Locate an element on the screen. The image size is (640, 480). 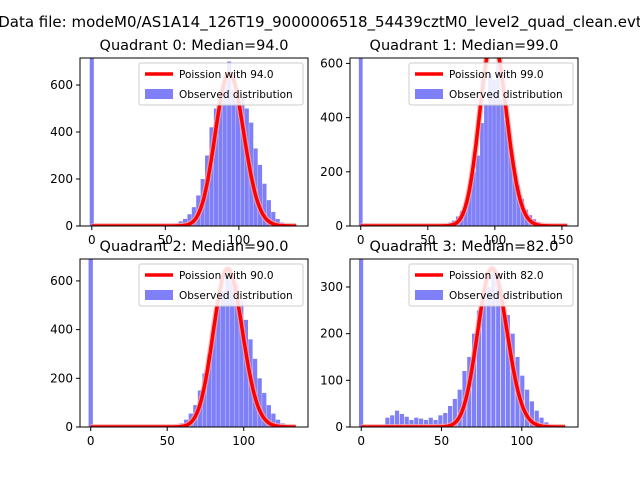
legend-label-poisson: Poission with 90.0 is located at coordinates (226, 276).